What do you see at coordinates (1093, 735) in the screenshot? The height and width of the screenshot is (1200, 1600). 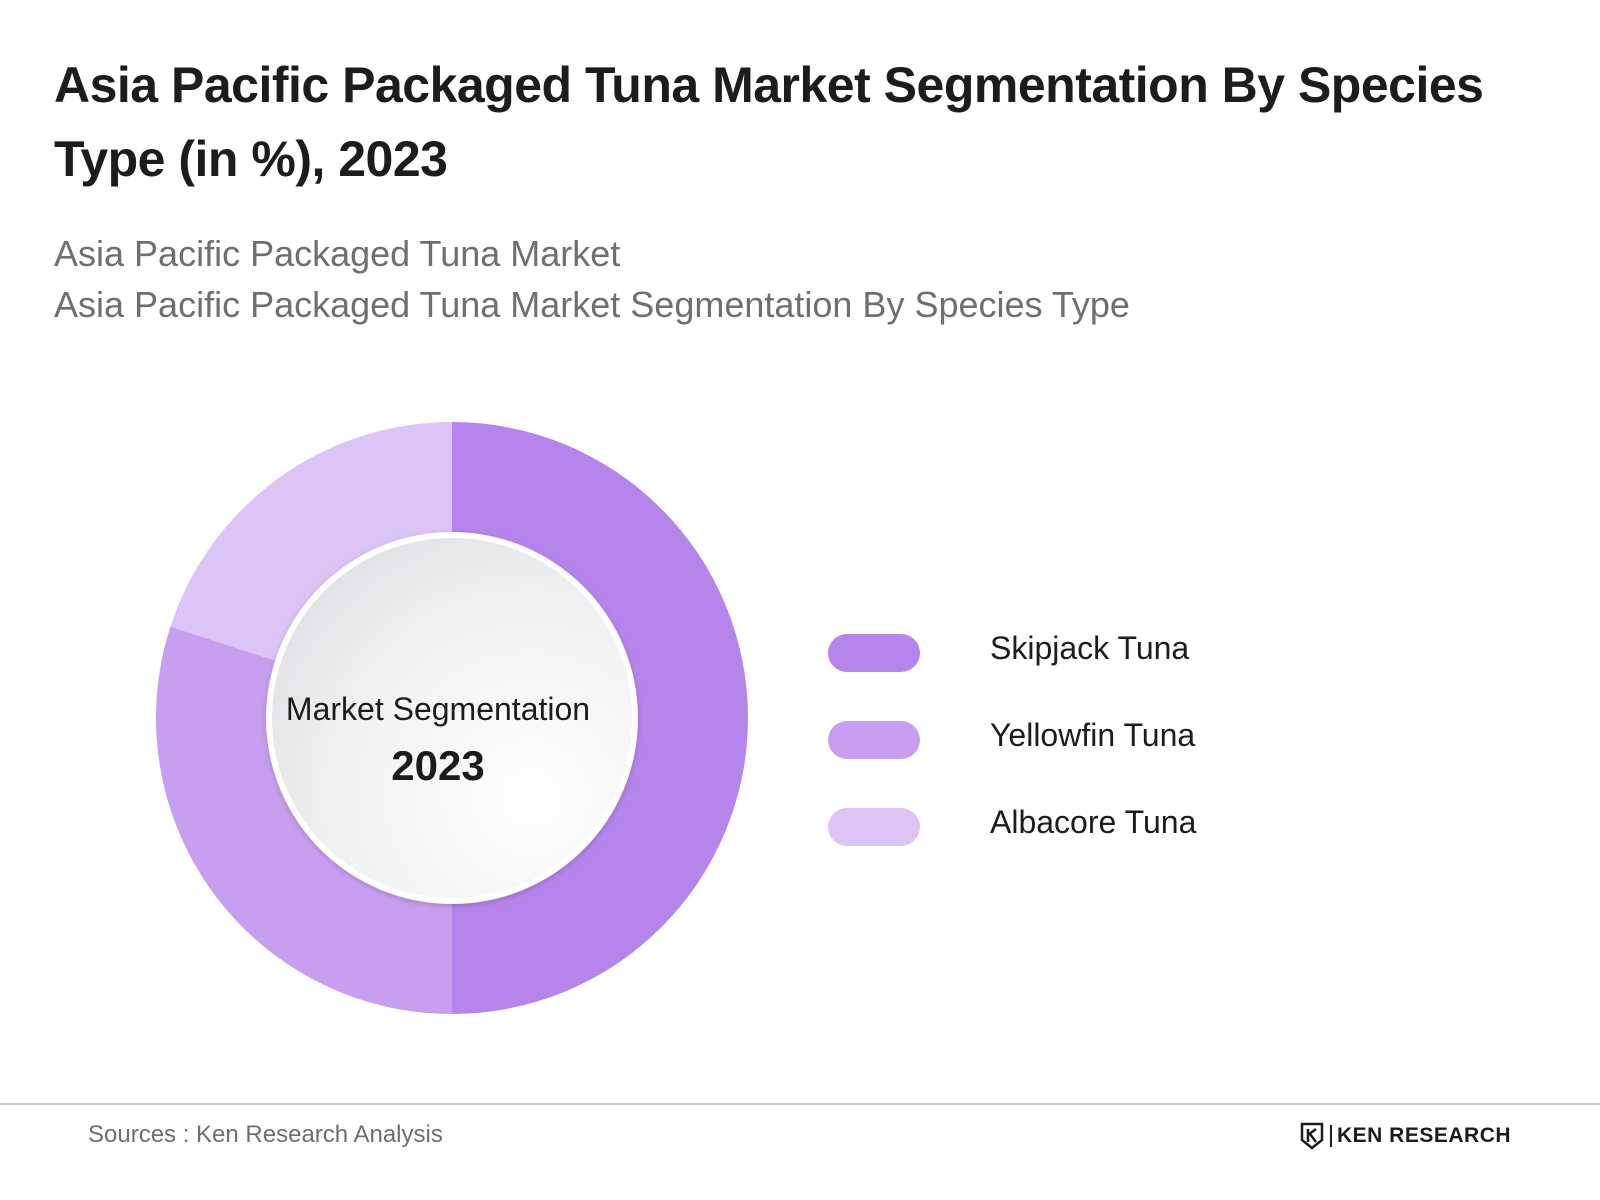 I see `legend-label-yellowfin: Yellowfin Tuna` at bounding box center [1093, 735].